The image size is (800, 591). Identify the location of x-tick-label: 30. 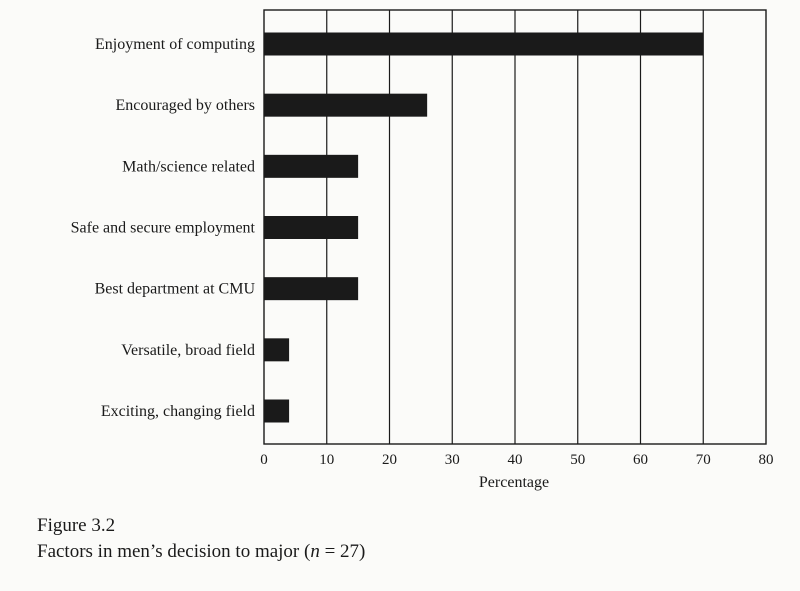
(452, 460).